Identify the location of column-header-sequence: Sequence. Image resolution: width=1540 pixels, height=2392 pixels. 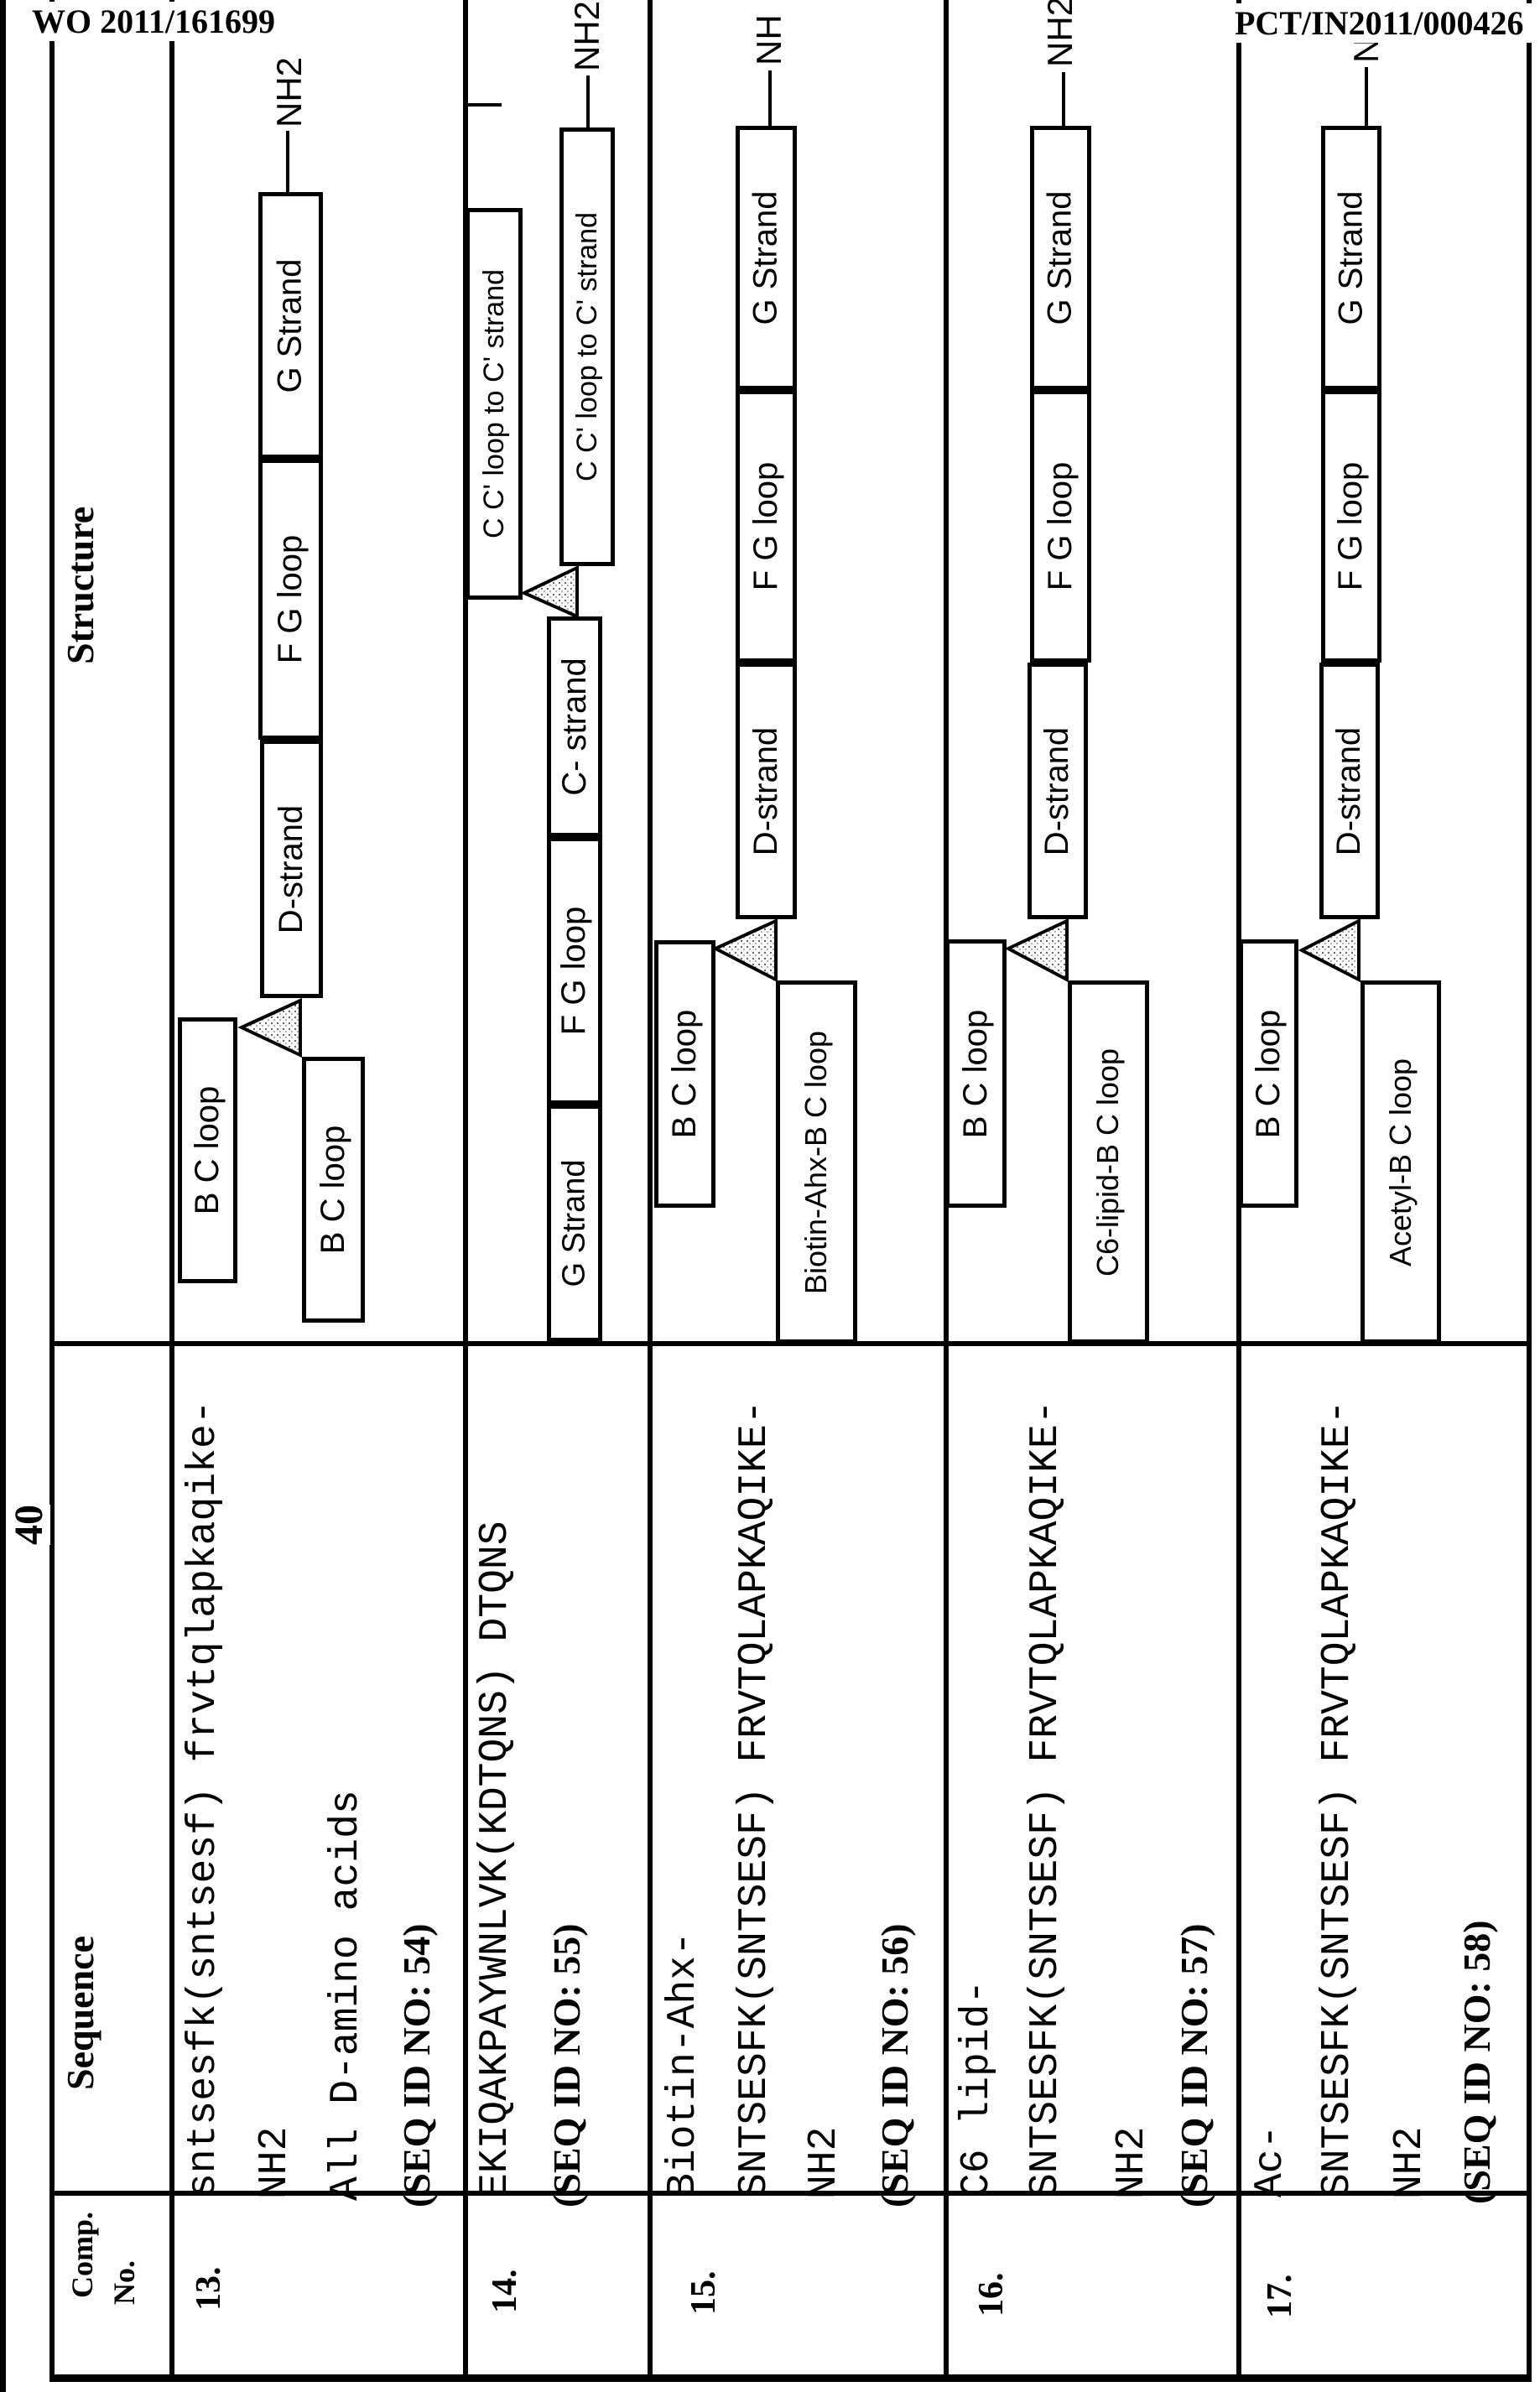
(80, 2013).